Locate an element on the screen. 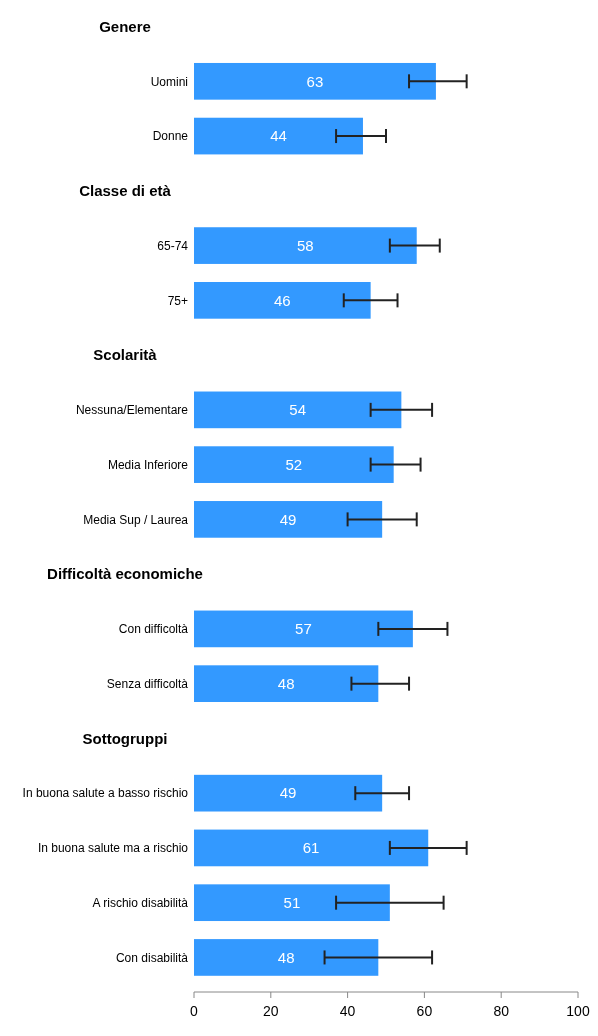 The image size is (598, 1036). x-tick-label: 60 is located at coordinates (424, 1011).